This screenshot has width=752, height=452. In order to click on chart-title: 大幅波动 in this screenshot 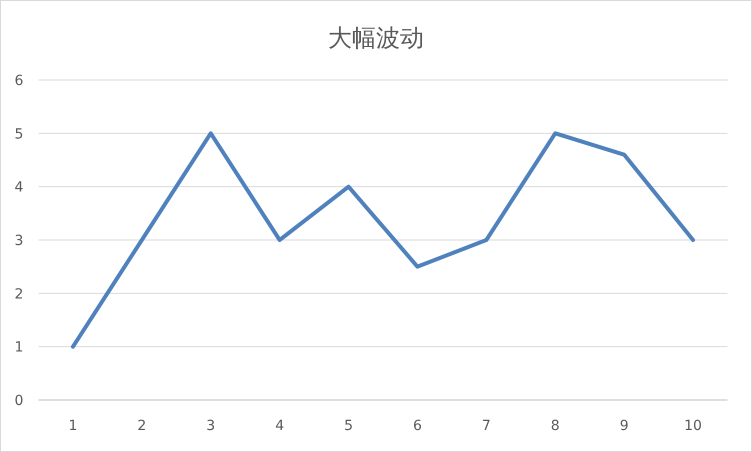, I will do `click(376, 38)`.